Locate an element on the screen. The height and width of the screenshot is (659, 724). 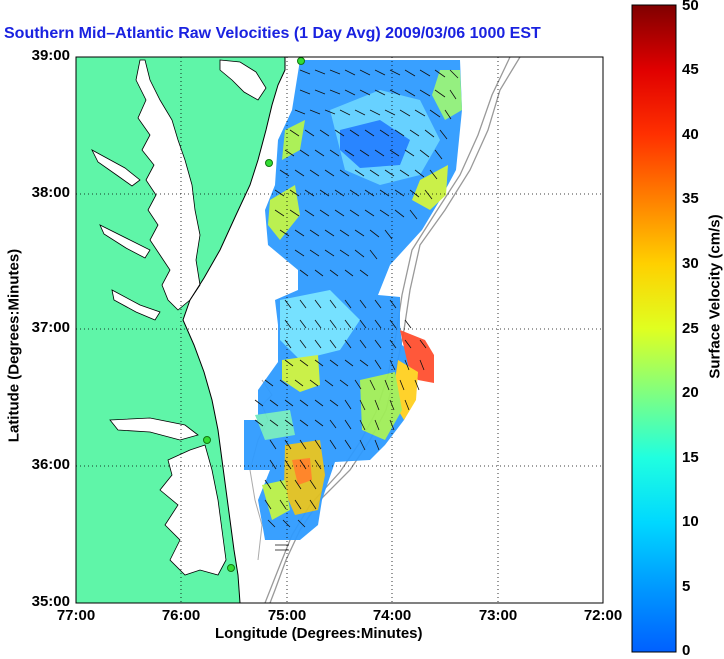
y-axis-title: Latitude (Degrees:Minutes) is located at coordinates (14, 345).